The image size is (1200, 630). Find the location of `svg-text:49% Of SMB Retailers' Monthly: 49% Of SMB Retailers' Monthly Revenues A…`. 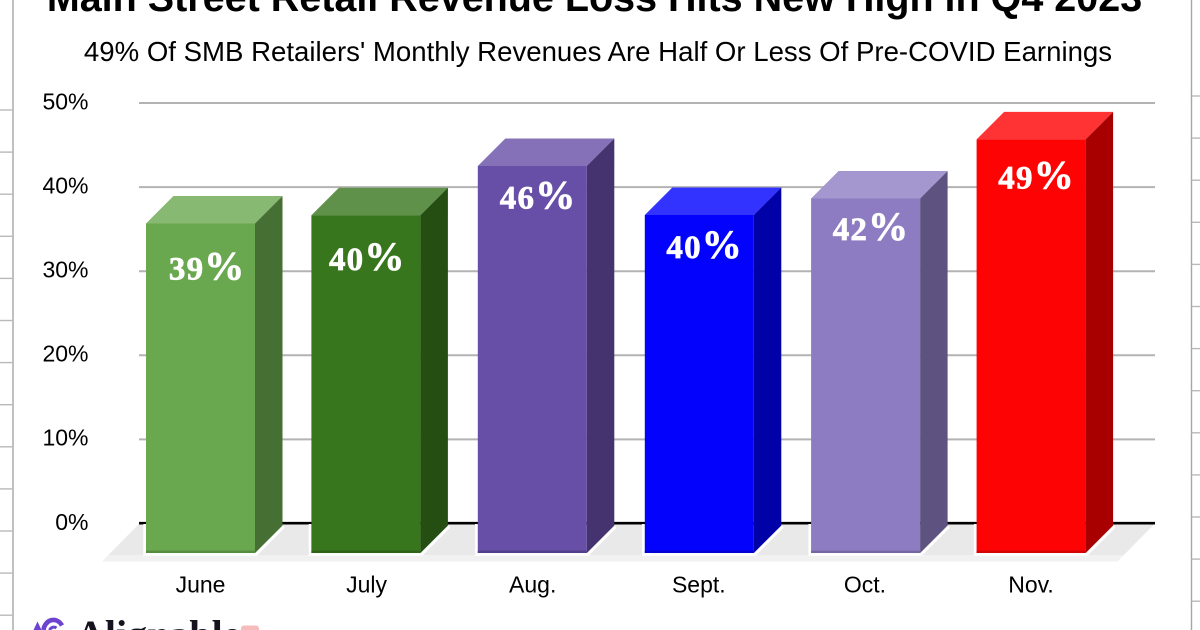

svg-text:49% Of SMB Retailers' Monthly: 49% Of SMB Retailers' Monthly Revenues A… is located at coordinates (598, 51).